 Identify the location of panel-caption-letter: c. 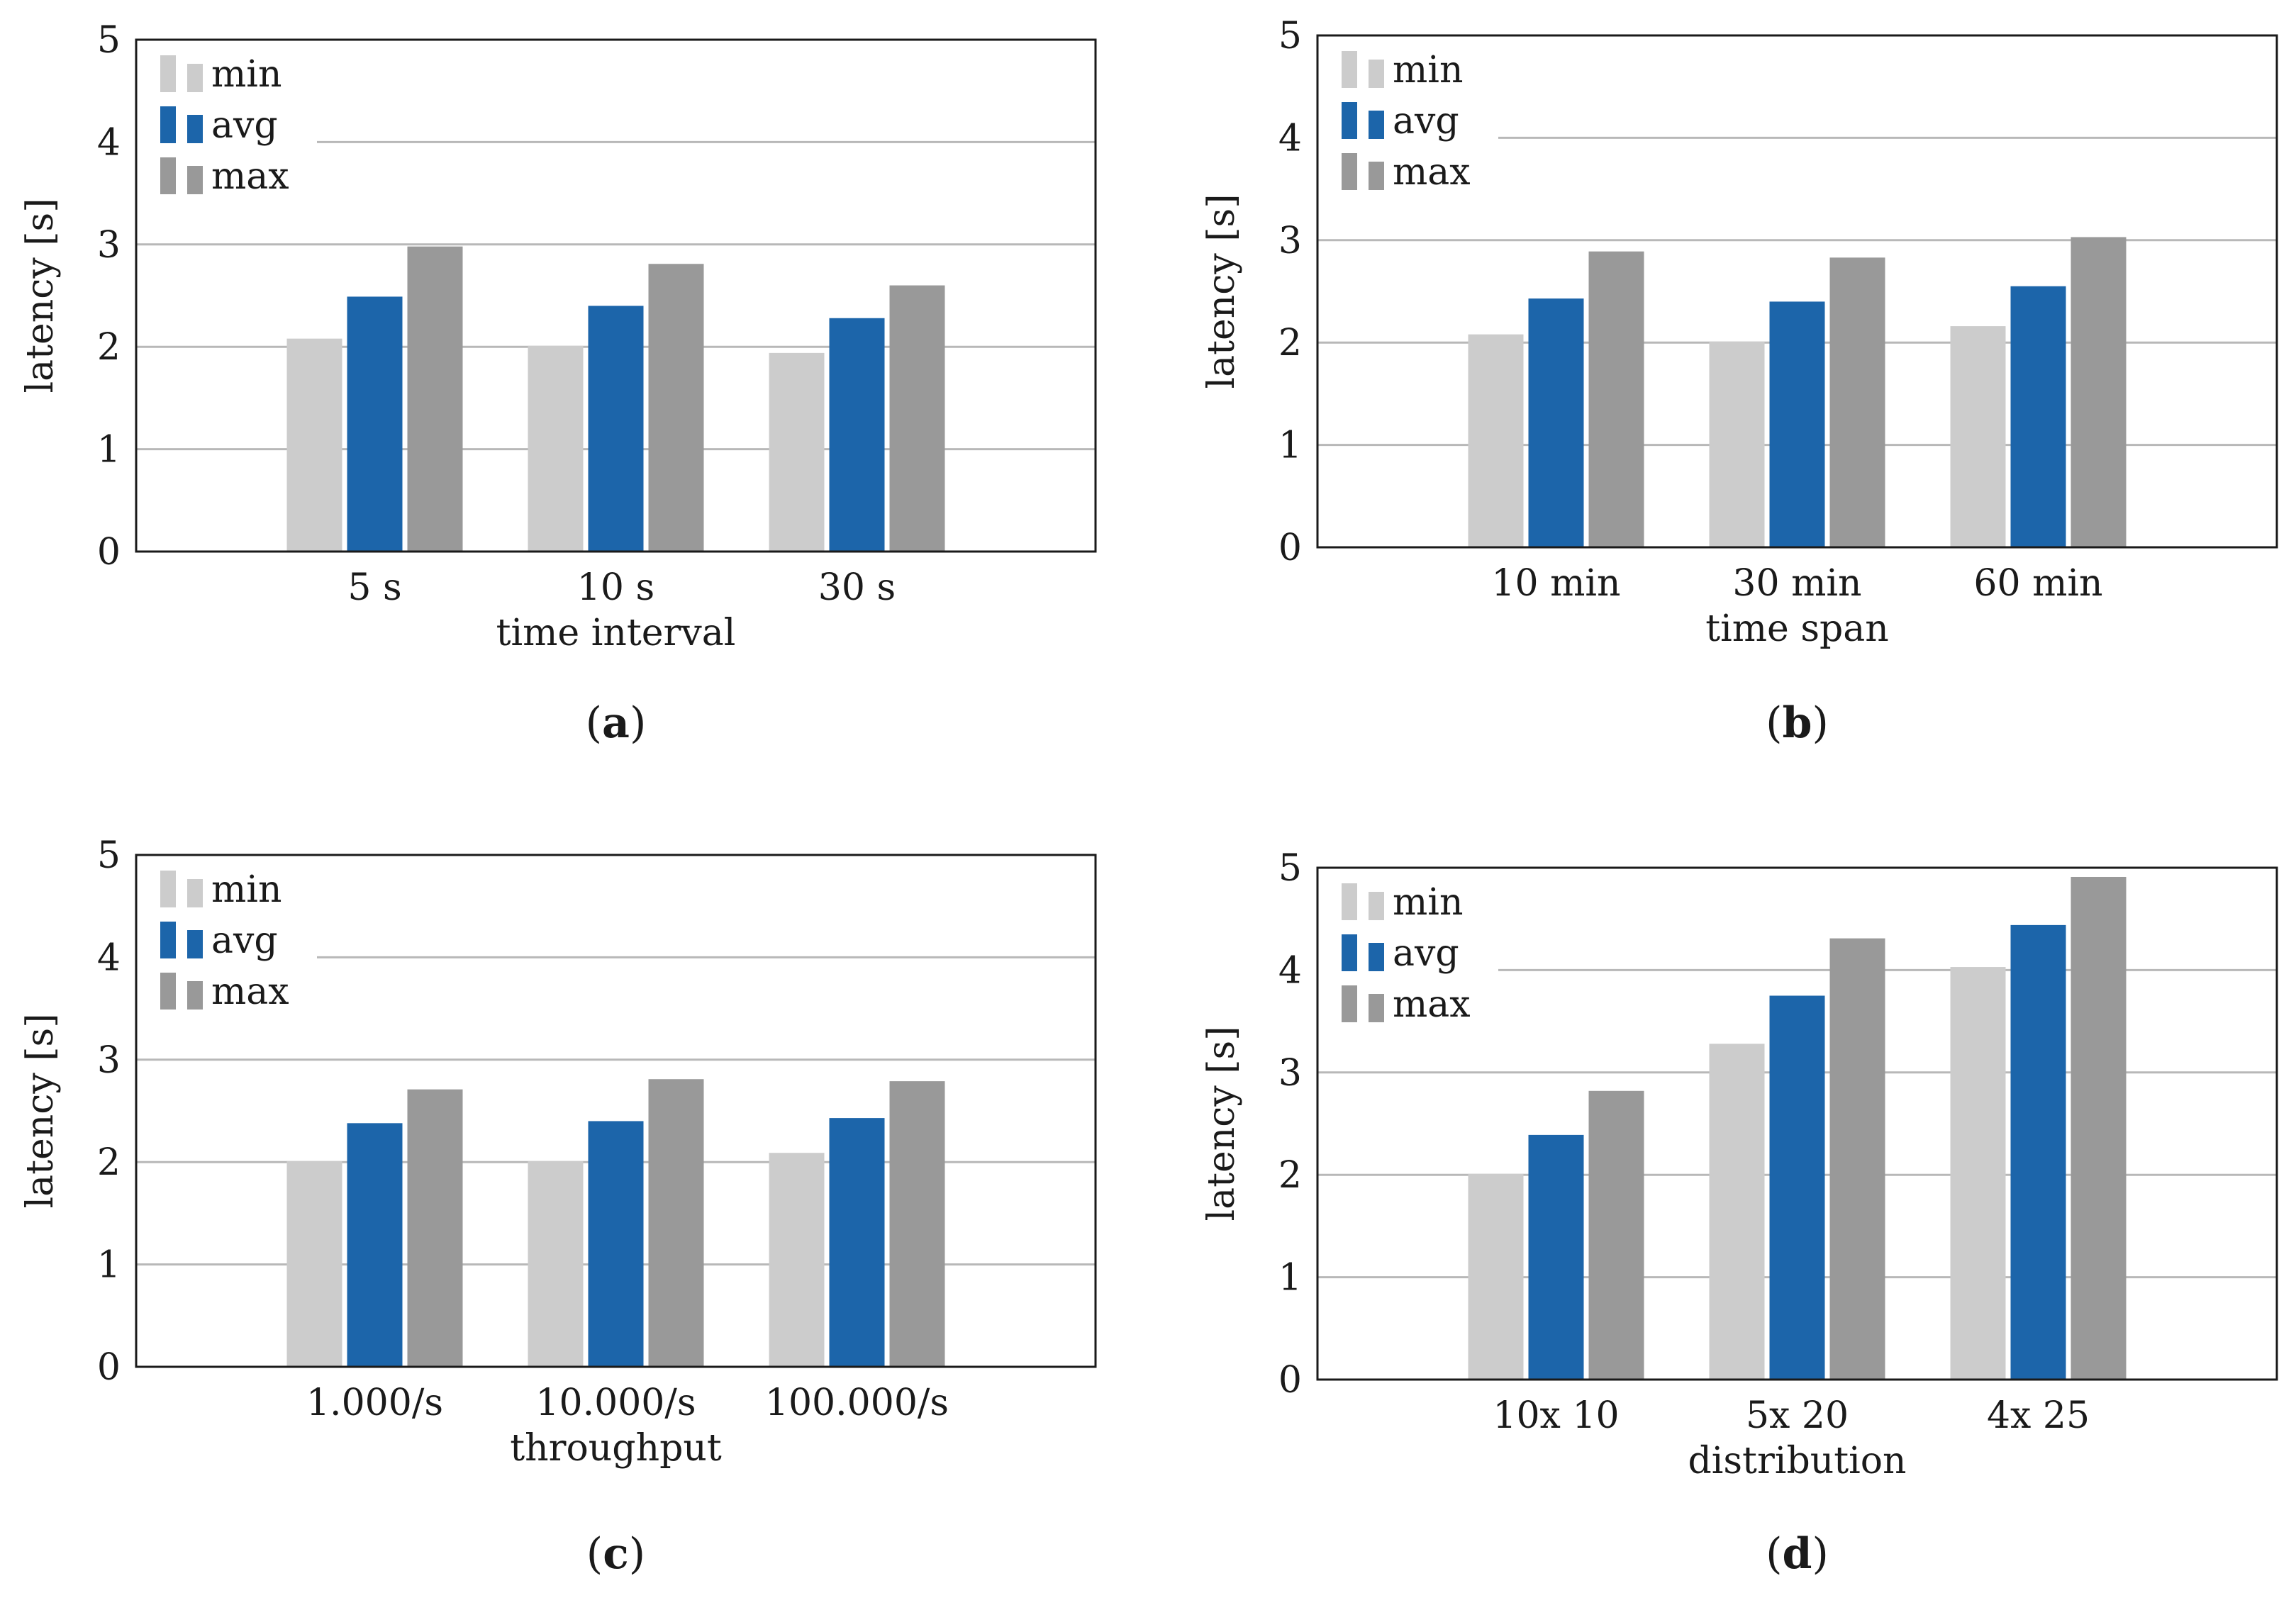
(616, 1554).